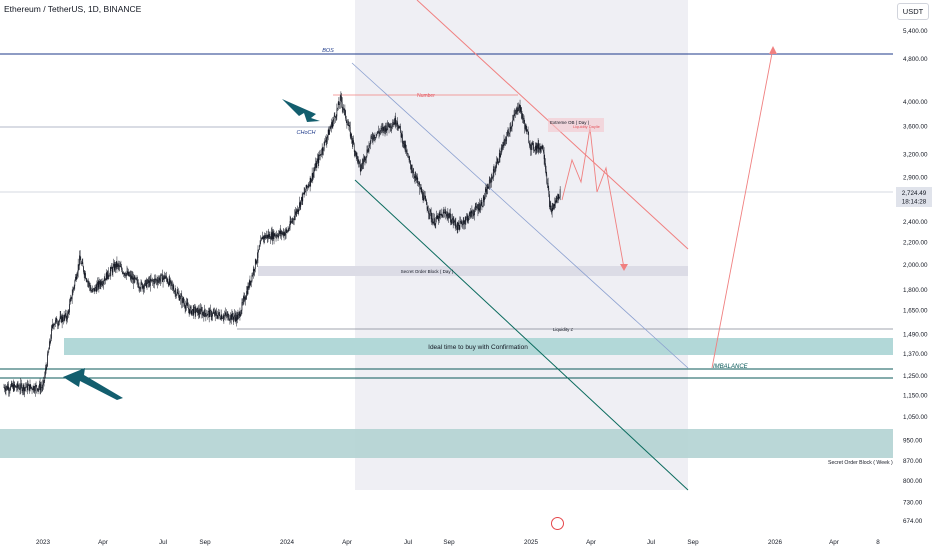 The height and width of the screenshot is (550, 932). I want to click on secret-order-block-day-zone, so click(473, 271).